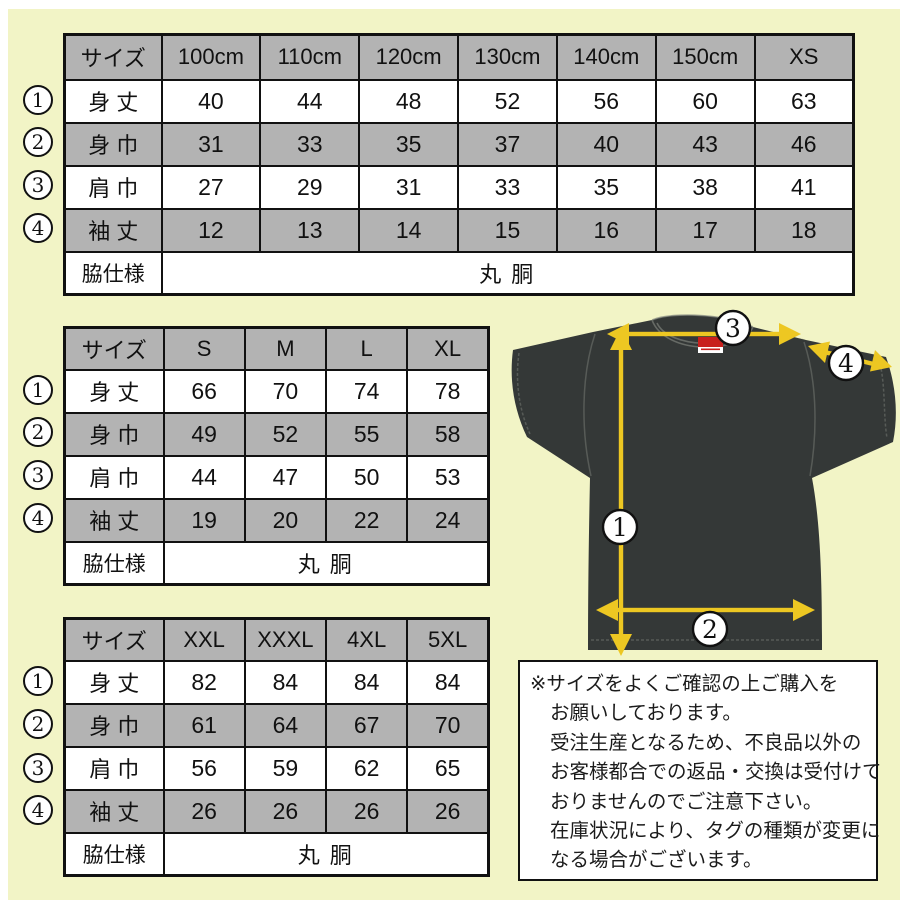  What do you see at coordinates (804, 144) in the screenshot?
I see `size-cell: 46` at bounding box center [804, 144].